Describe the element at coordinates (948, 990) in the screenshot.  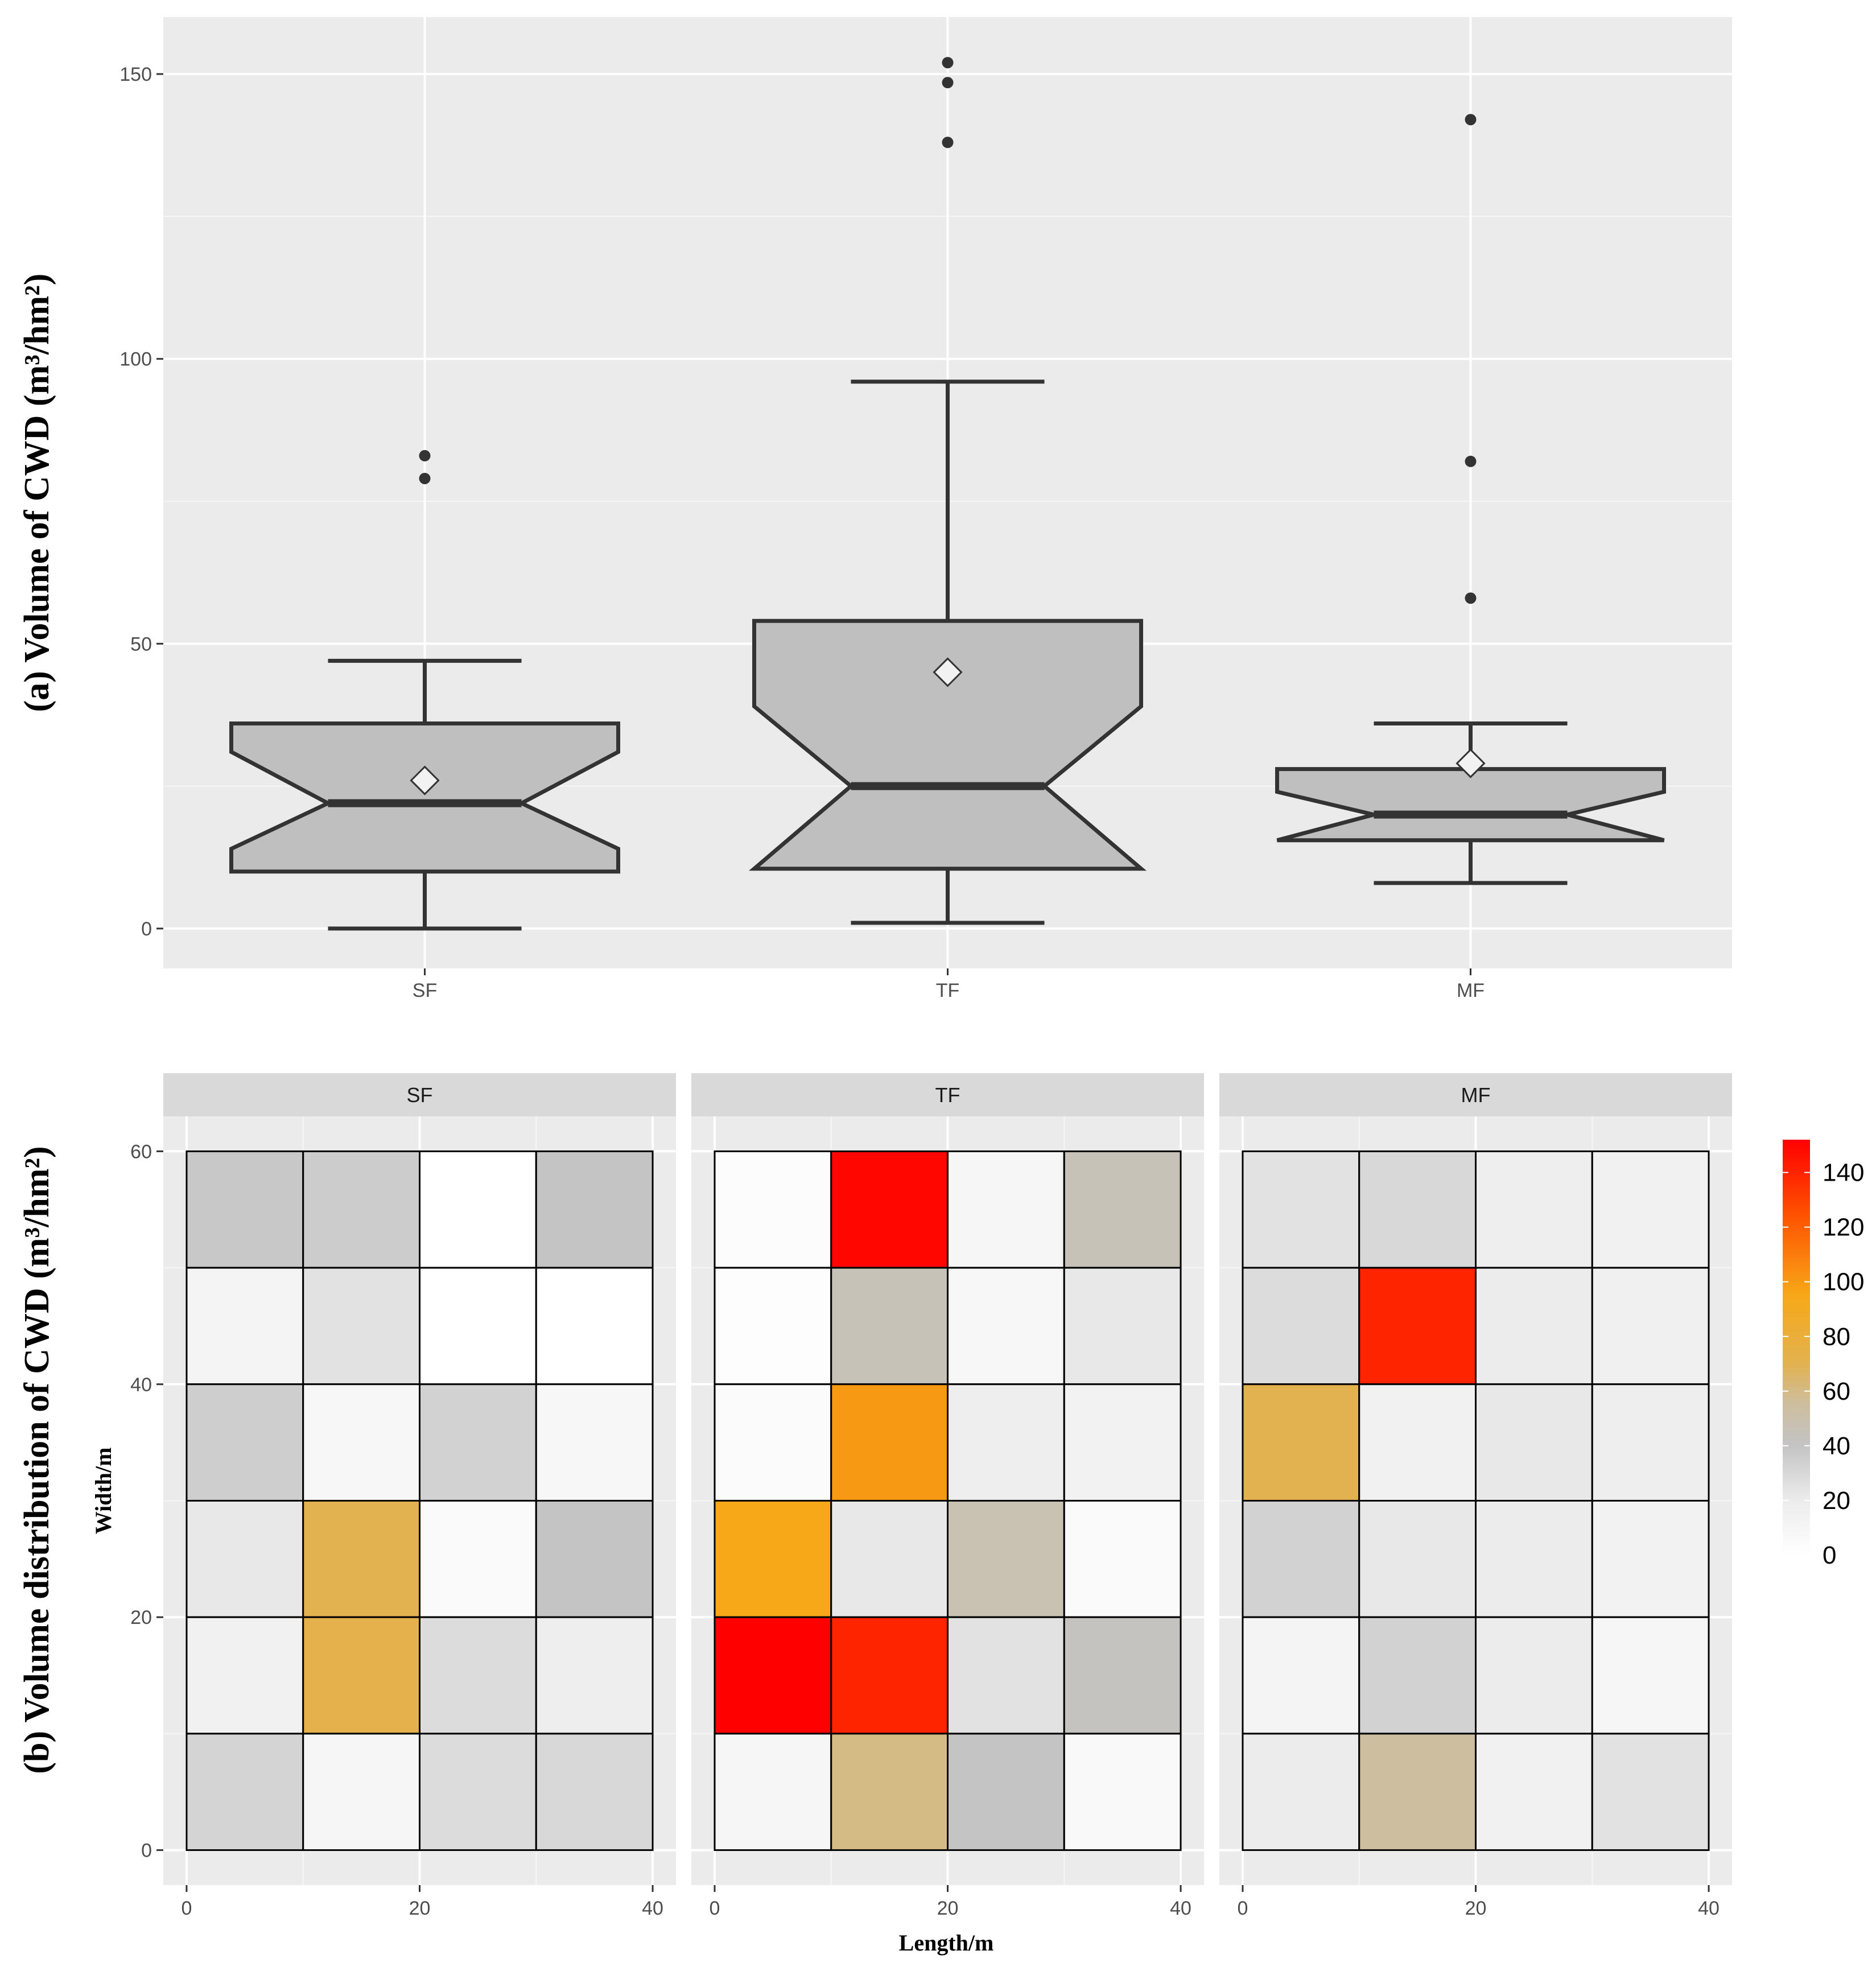
I see `x-tick-label: TF` at that location.